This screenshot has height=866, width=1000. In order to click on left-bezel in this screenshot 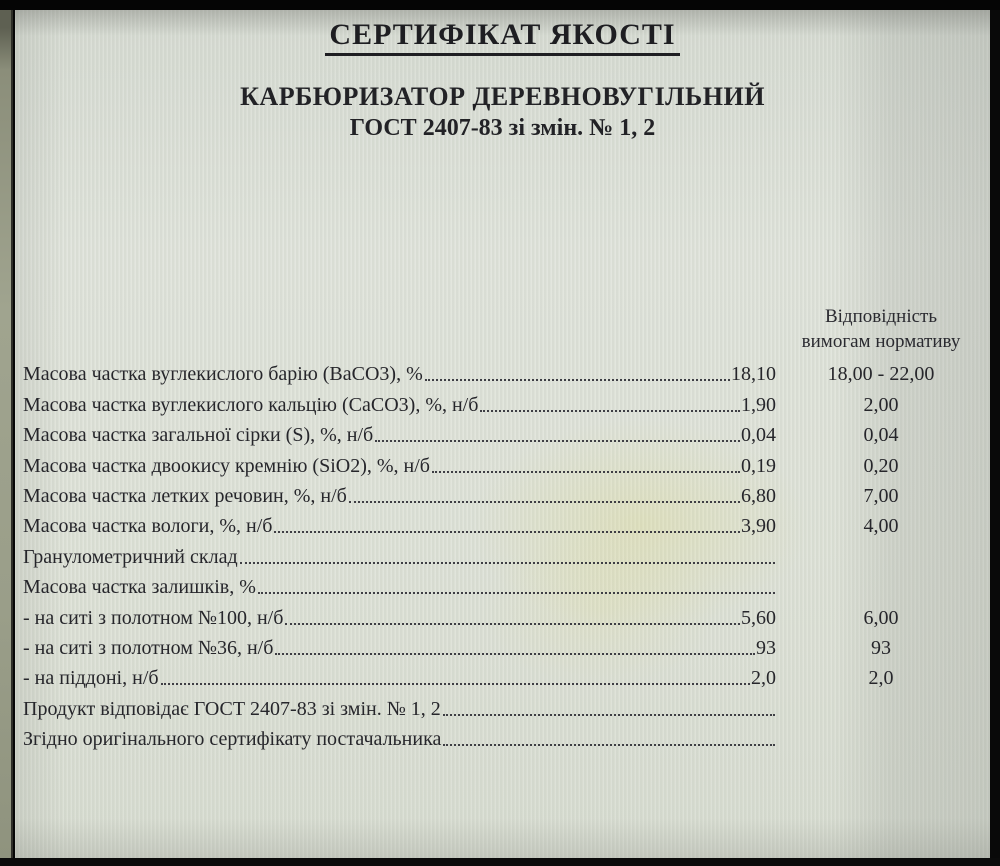, I will do `click(6, 434)`.